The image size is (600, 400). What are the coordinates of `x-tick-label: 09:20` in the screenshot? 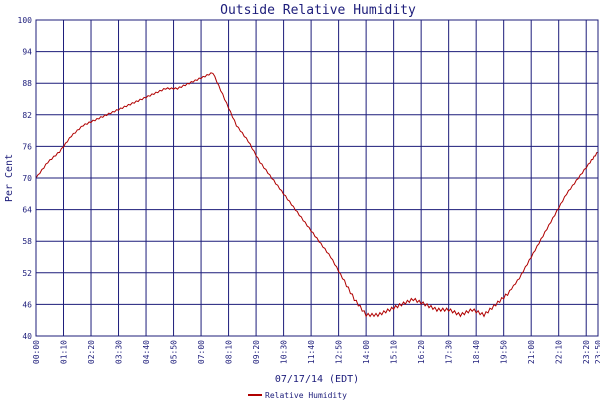 It's located at (256, 352).